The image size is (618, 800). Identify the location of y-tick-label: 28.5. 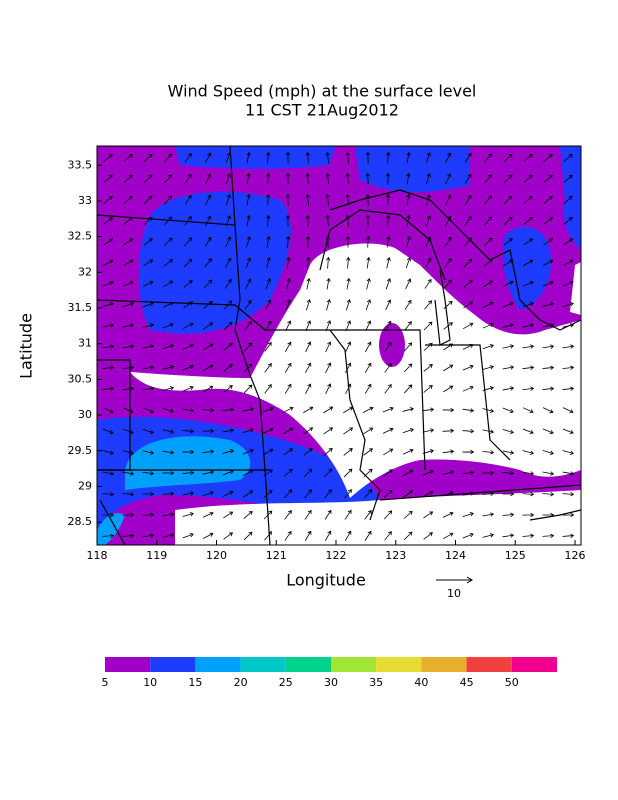
(80, 521).